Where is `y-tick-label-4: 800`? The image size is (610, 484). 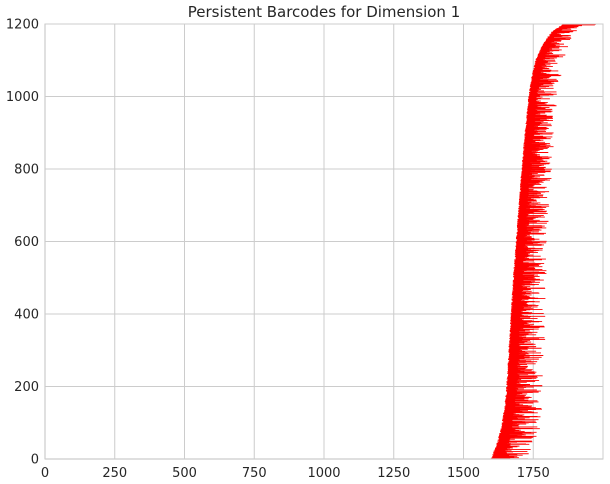 y-tick-label-4: 800 is located at coordinates (26, 170).